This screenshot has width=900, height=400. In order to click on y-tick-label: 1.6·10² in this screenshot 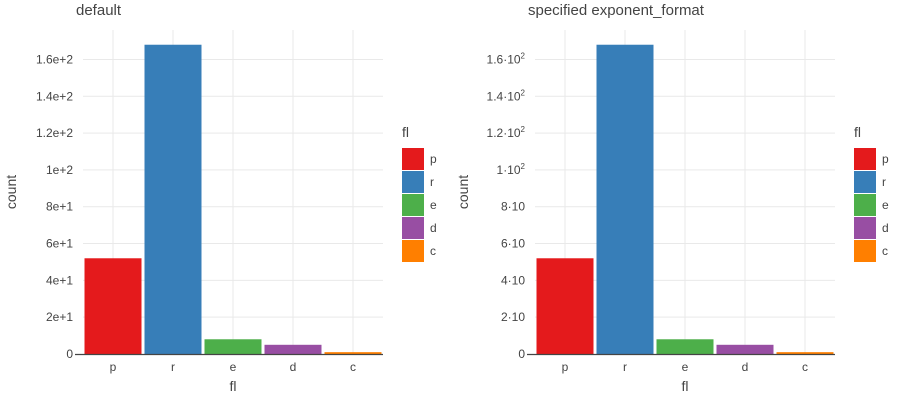, I will do `click(506, 58)`.